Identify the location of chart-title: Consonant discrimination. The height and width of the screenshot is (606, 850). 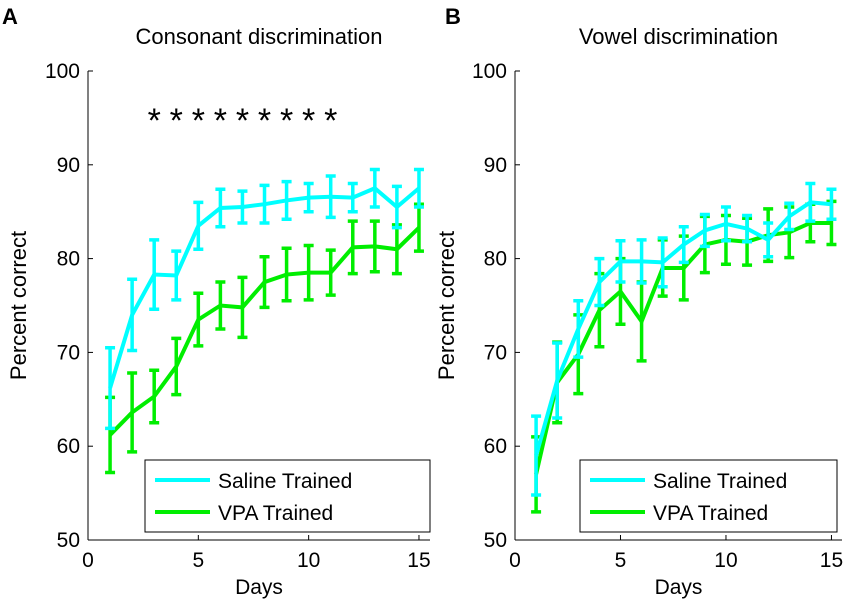
(258, 36).